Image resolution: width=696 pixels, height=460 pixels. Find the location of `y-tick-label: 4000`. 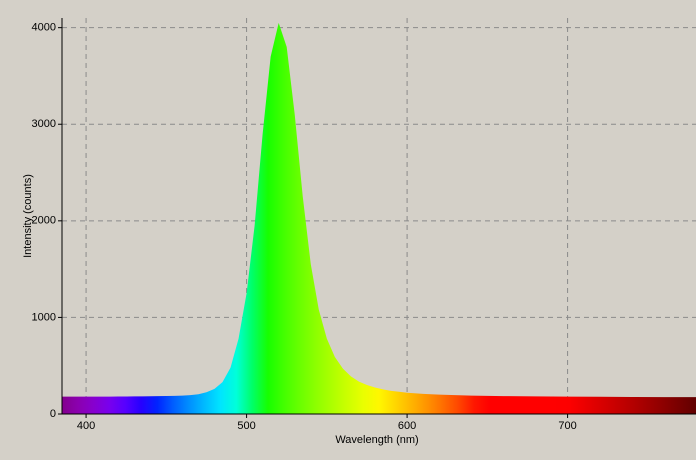

y-tick-label: 4000 is located at coordinates (44, 28).